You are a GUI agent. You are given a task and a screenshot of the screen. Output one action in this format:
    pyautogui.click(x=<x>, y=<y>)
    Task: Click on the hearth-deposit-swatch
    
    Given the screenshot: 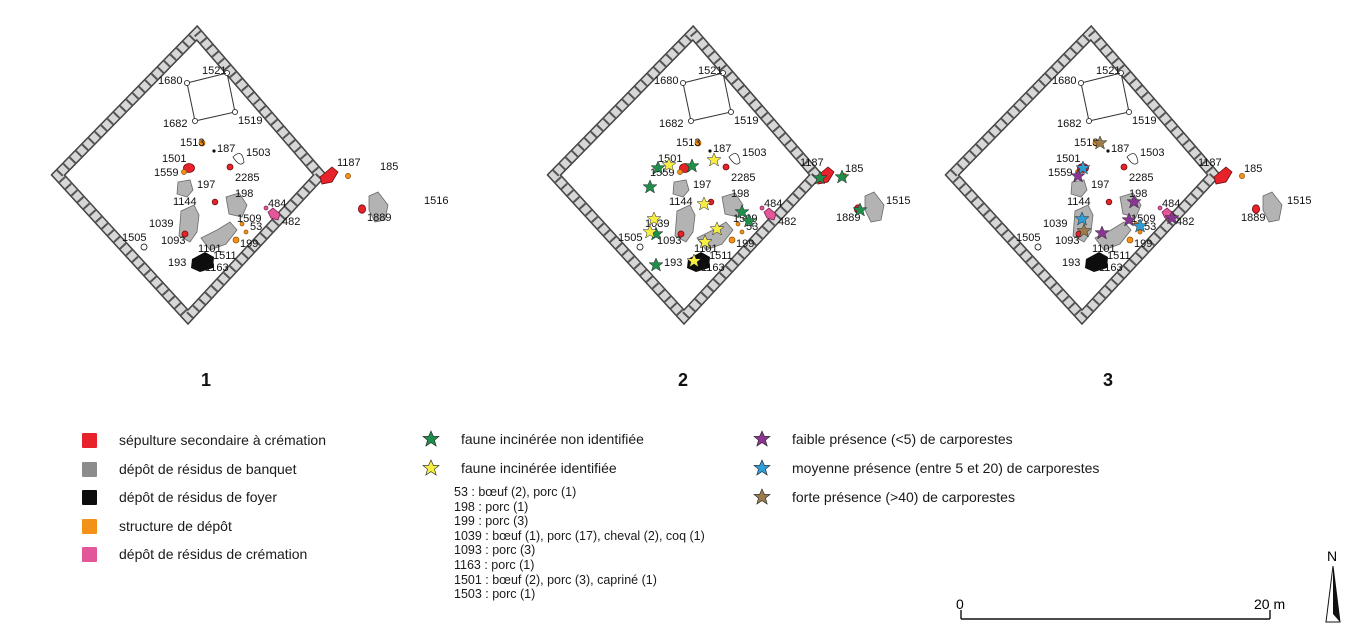 What is the action you would take?
    pyautogui.click(x=89, y=497)
    